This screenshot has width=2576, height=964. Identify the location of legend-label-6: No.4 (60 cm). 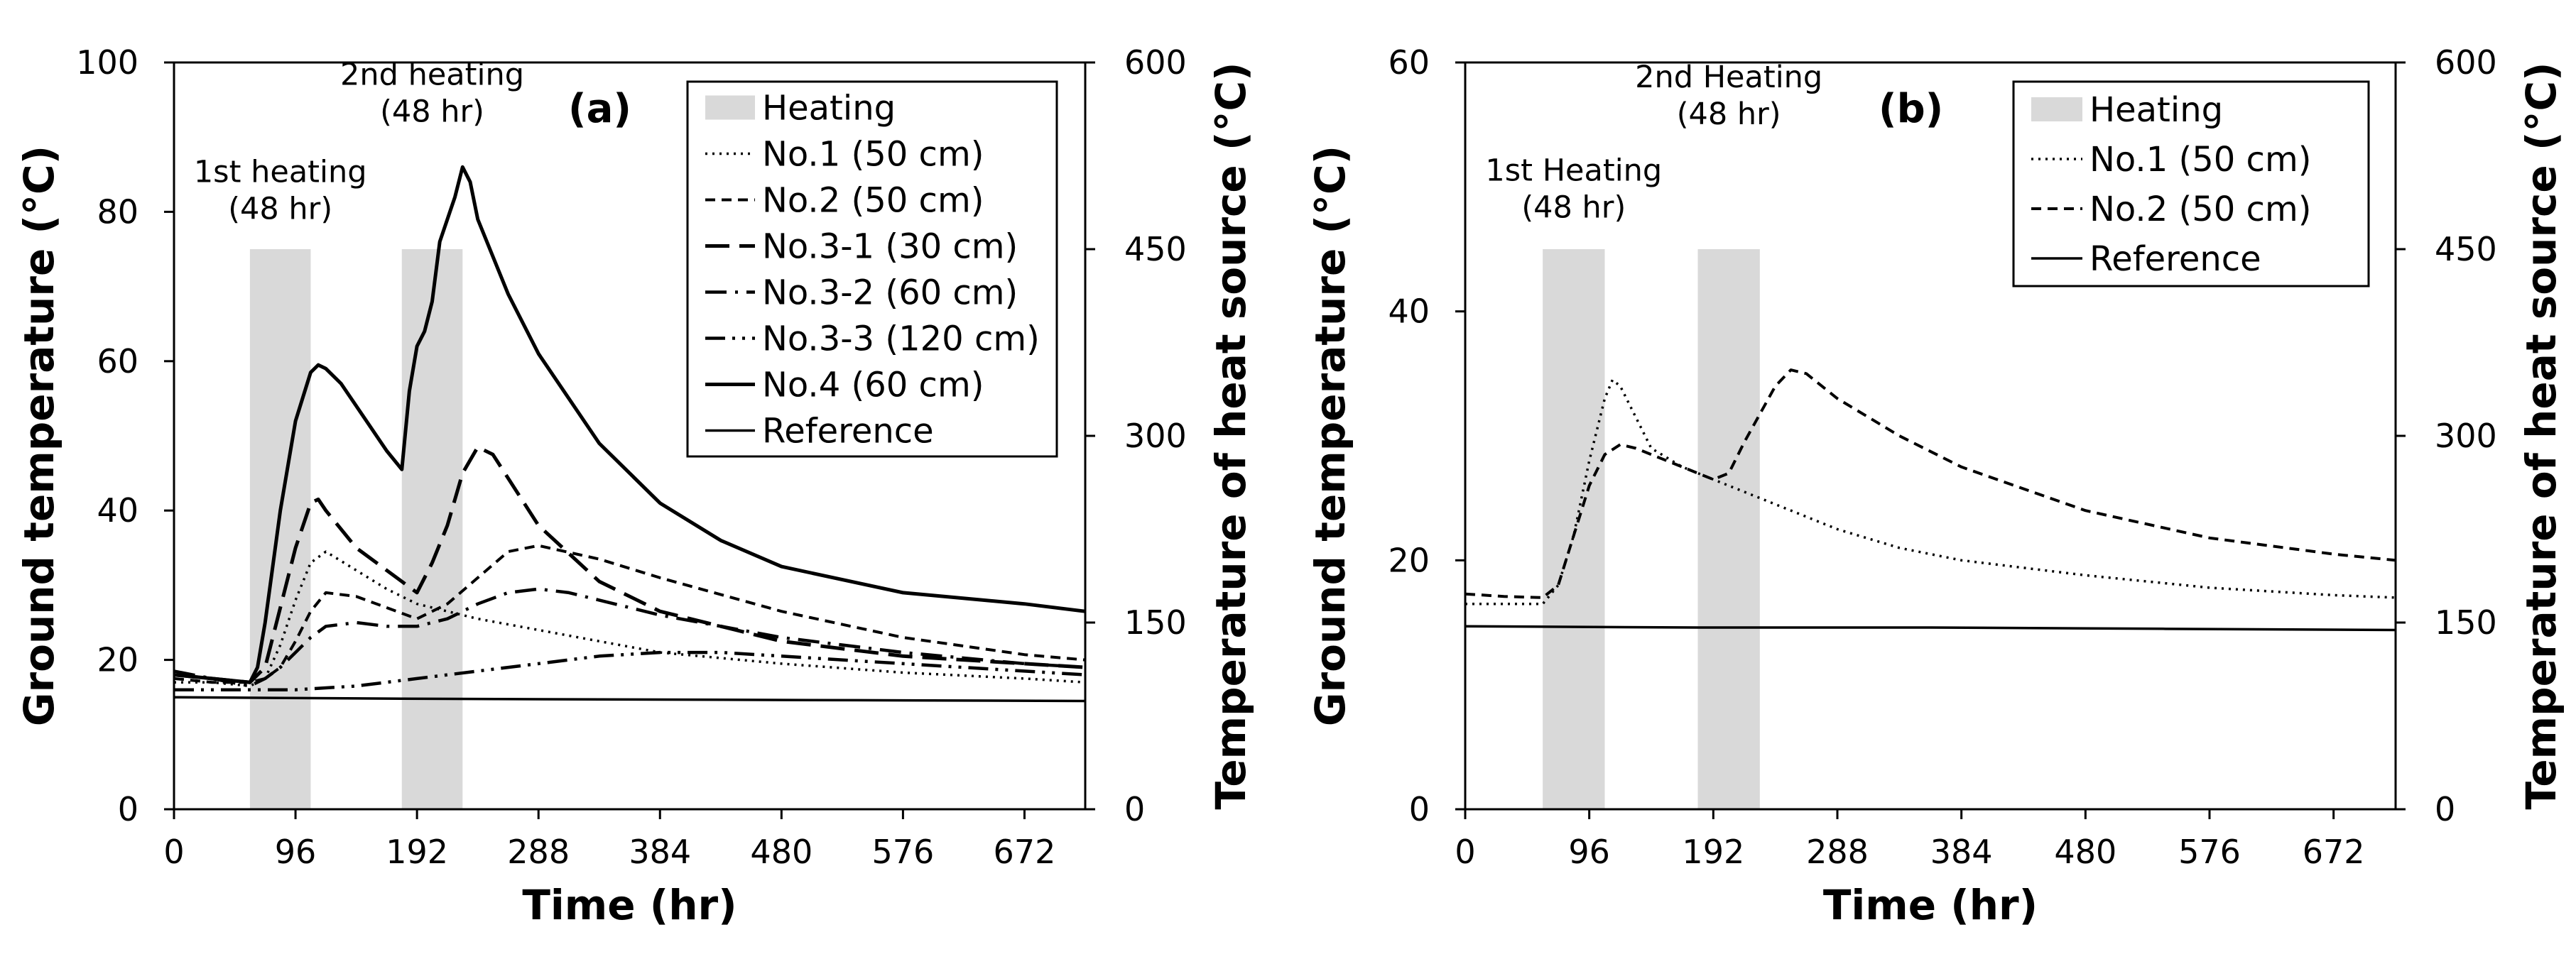
(873, 386).